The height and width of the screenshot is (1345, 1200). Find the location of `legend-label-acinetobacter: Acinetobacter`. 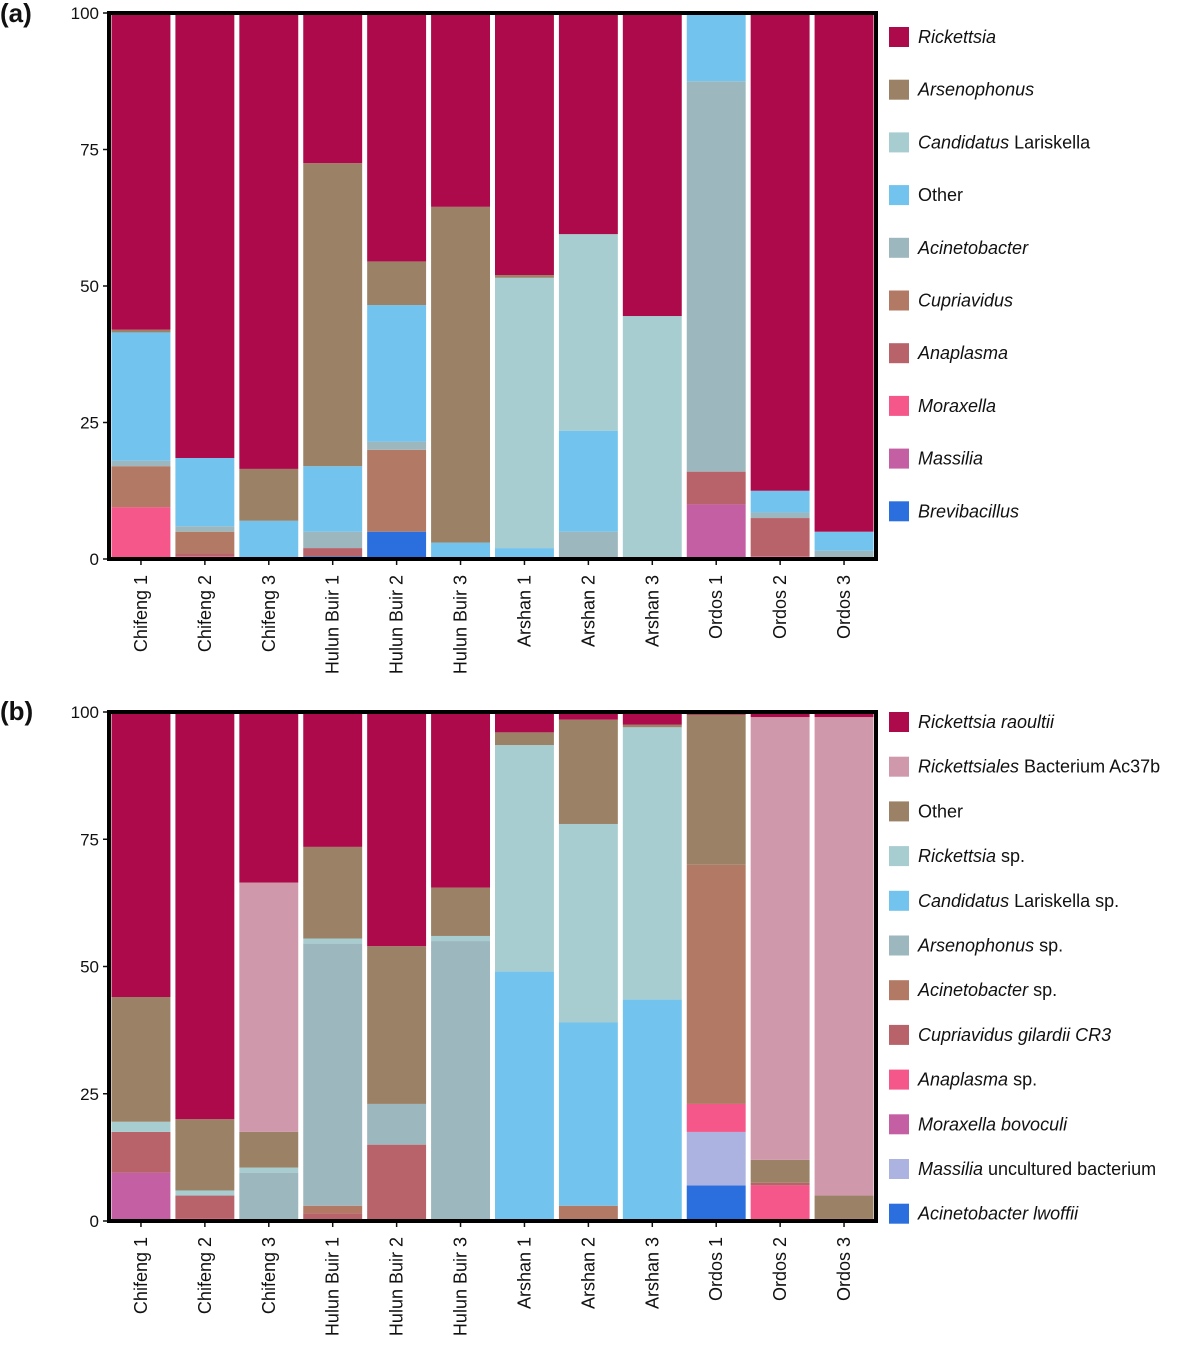

legend-label-acinetobacter: Acinetobacter is located at coordinates (973, 248).